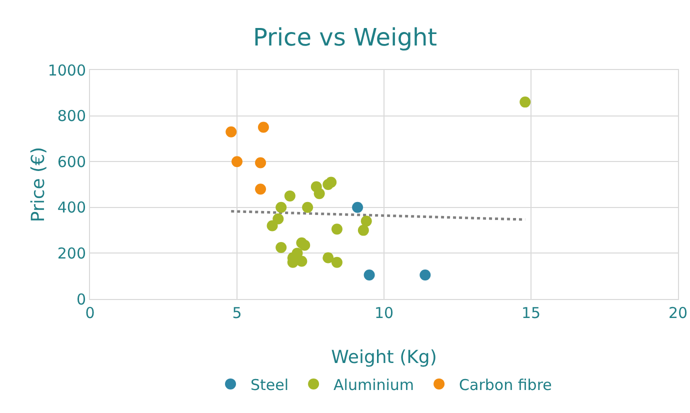 This screenshot has width=690, height=413. What do you see at coordinates (345, 38) in the screenshot?
I see `chart-title: Price vs Weight` at bounding box center [345, 38].